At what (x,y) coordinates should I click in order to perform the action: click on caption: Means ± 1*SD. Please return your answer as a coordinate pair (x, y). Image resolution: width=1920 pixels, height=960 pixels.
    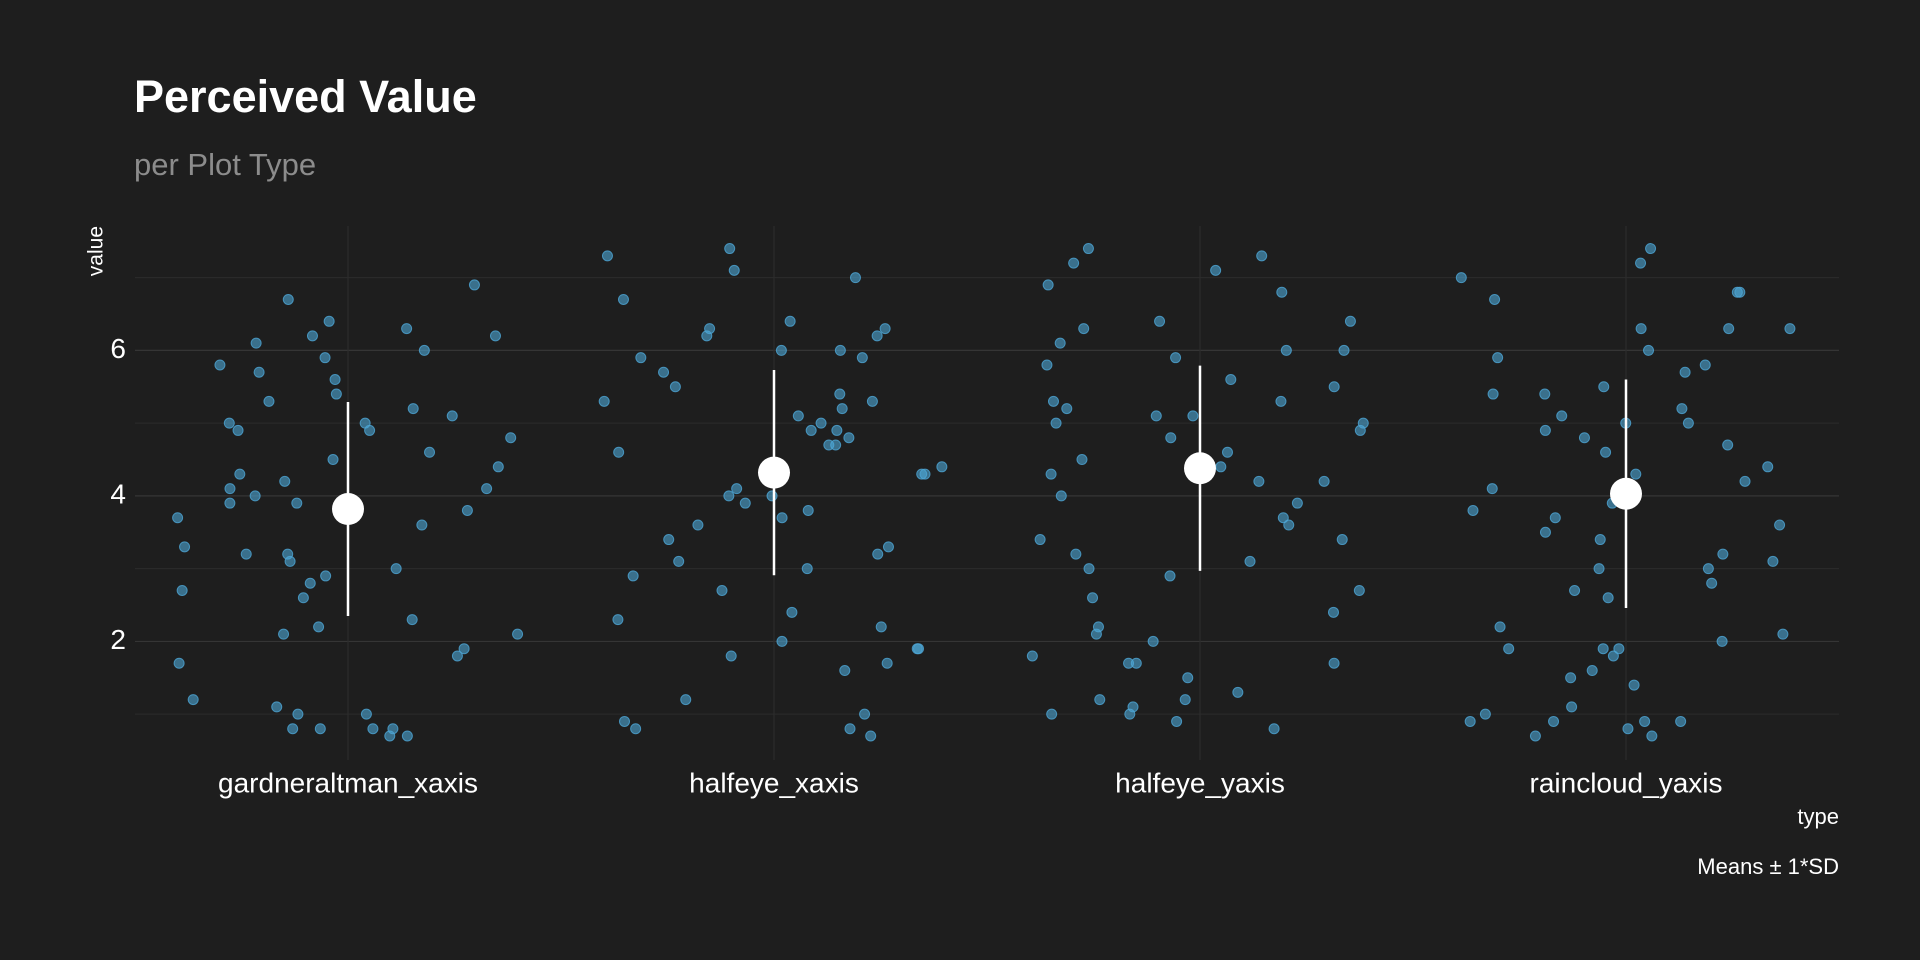
    Looking at the image, I should click on (1768, 866).